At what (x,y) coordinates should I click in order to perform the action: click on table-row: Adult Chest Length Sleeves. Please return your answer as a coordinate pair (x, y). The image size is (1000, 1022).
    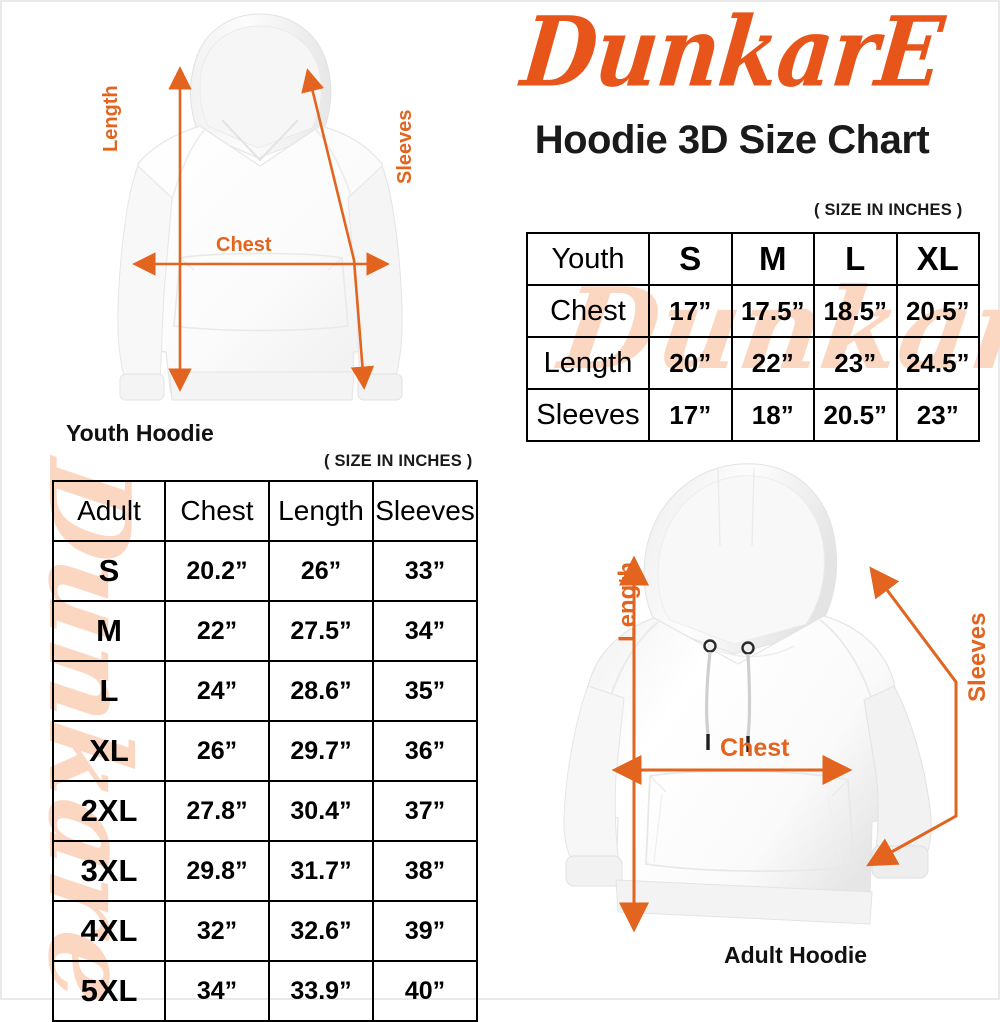
    Looking at the image, I should click on (265, 511).